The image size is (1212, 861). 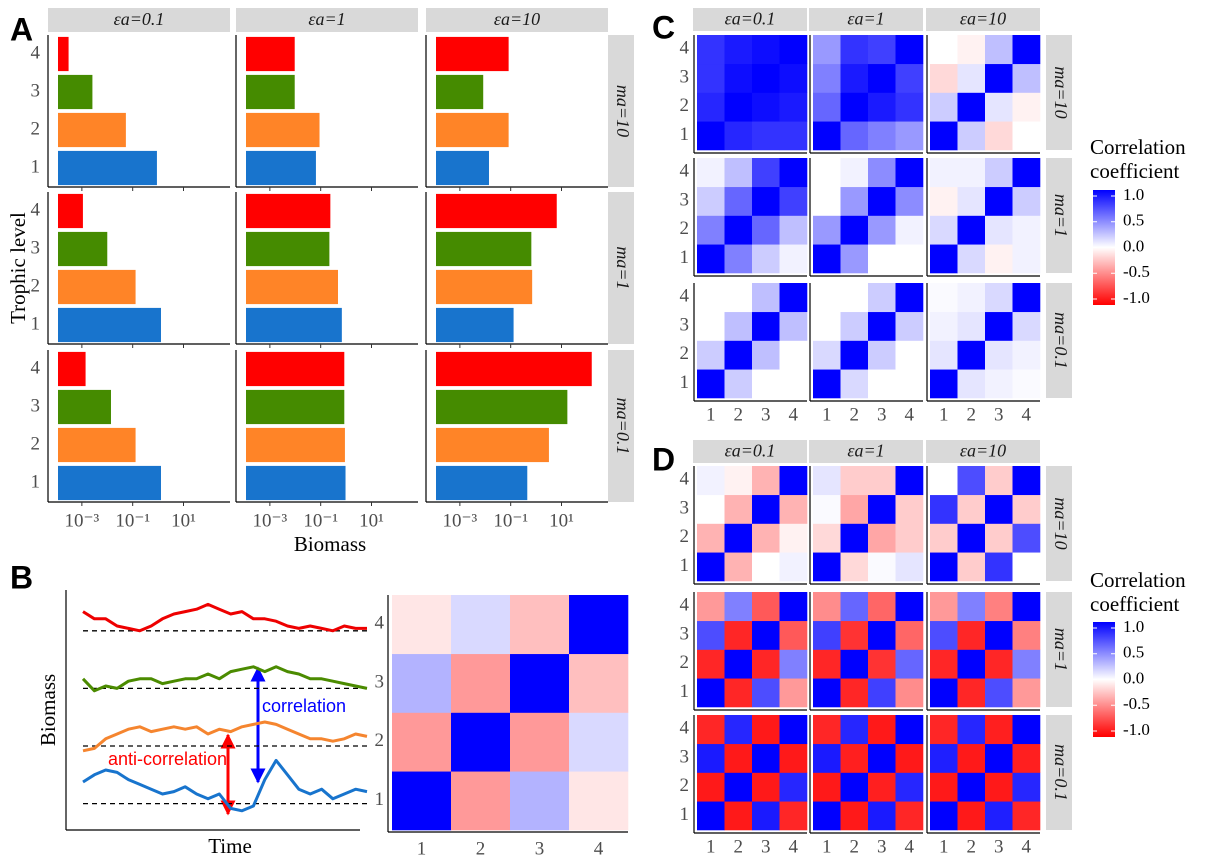 What do you see at coordinates (1133, 194) in the screenshot?
I see `legend-tick-label: 1.0` at bounding box center [1133, 194].